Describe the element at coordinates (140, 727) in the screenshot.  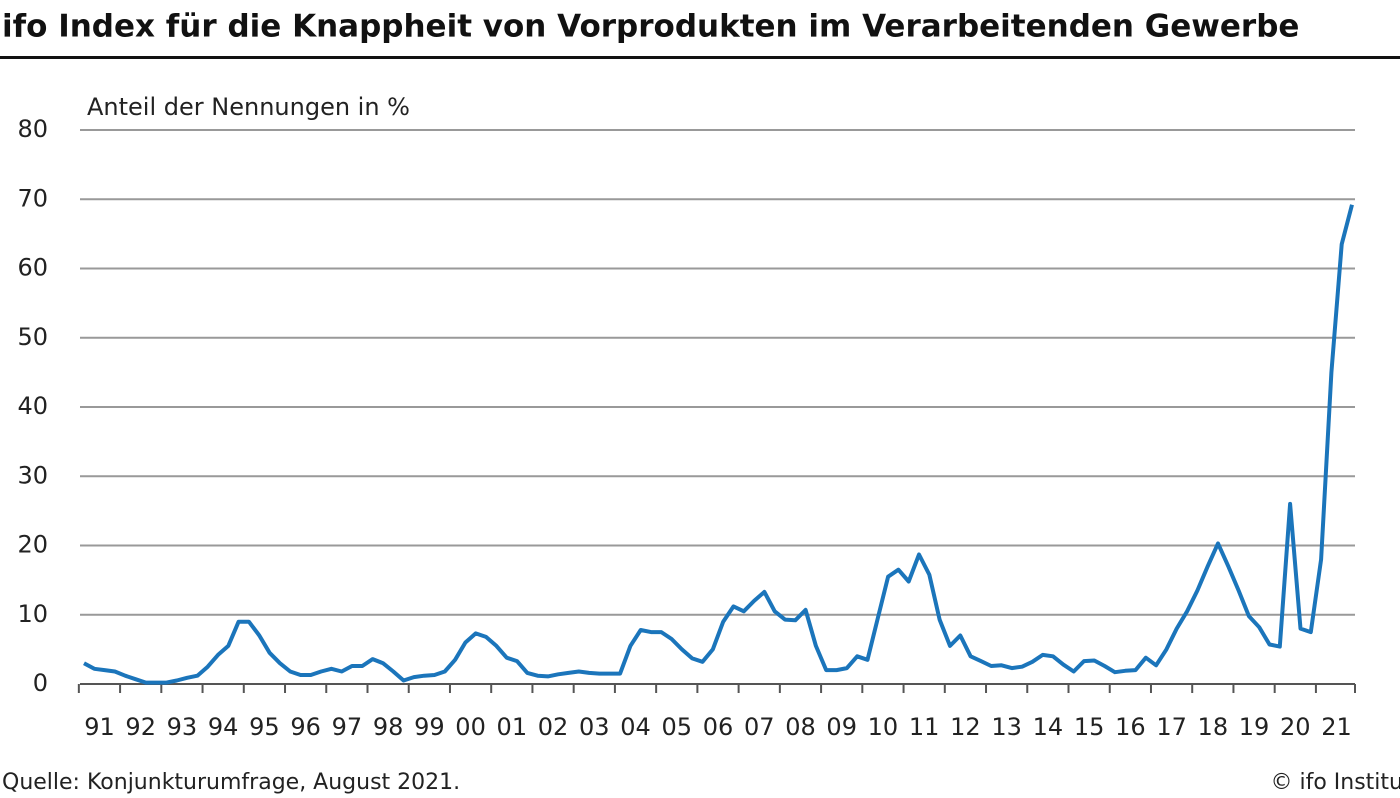
I see `x-tick-label: 92` at that location.